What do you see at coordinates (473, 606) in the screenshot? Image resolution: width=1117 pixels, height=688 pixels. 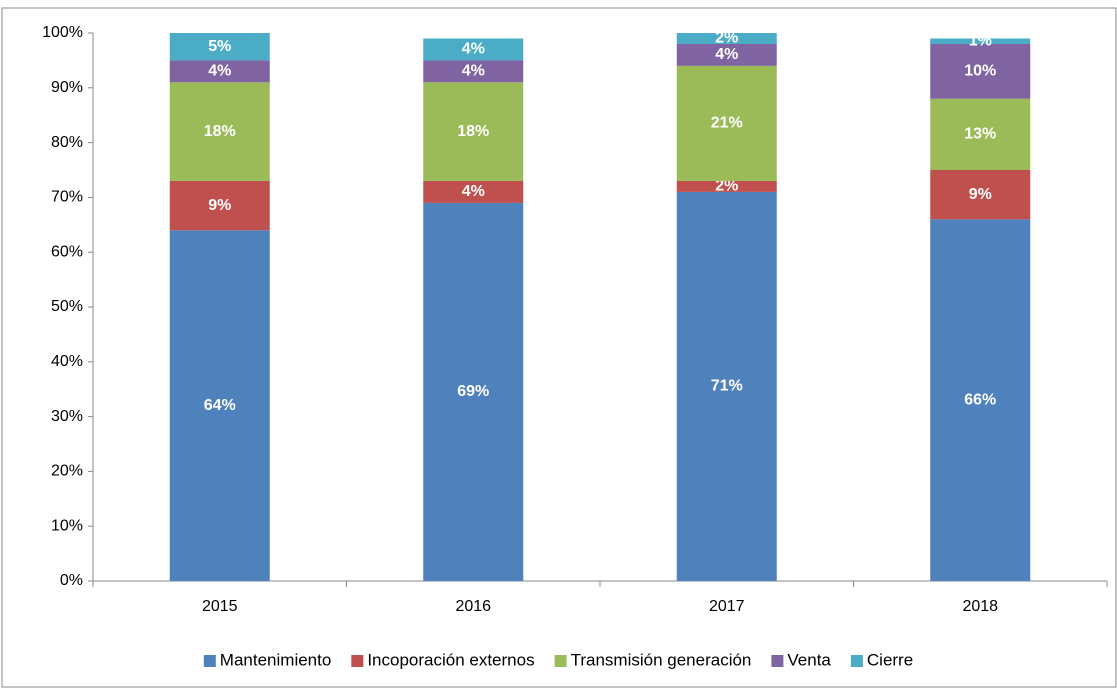 I see `x-tick-label: 2016` at bounding box center [473, 606].